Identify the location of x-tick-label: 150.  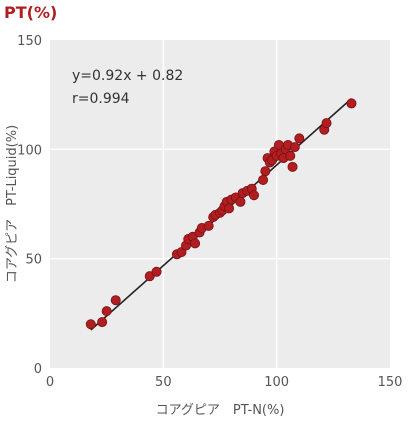
(390, 382).